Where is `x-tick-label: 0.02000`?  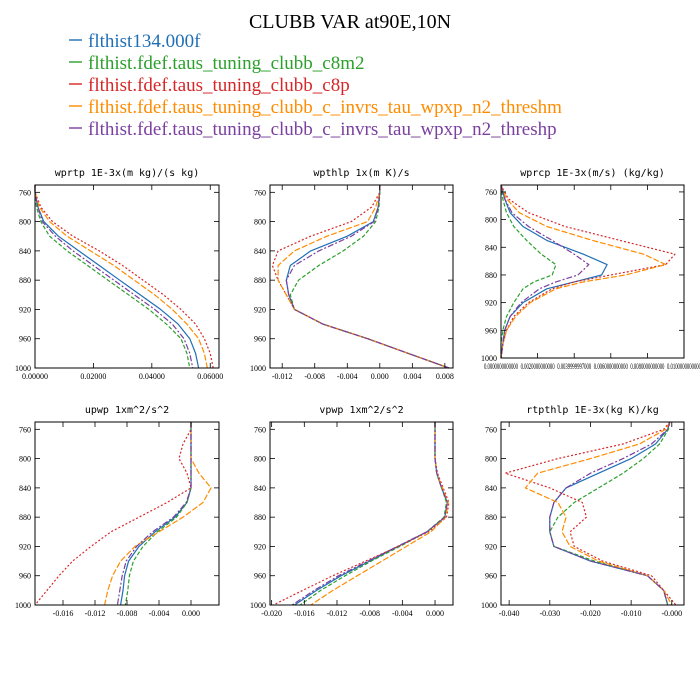 x-tick-label: 0.02000 is located at coordinates (93, 376).